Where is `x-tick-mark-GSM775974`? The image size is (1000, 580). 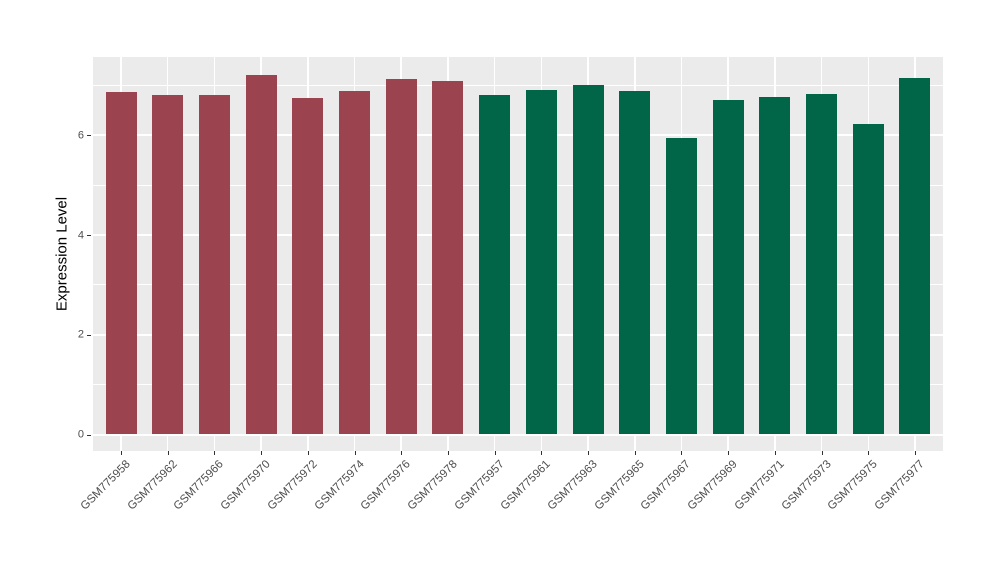
x-tick-mark-GSM775974 is located at coordinates (355, 453).